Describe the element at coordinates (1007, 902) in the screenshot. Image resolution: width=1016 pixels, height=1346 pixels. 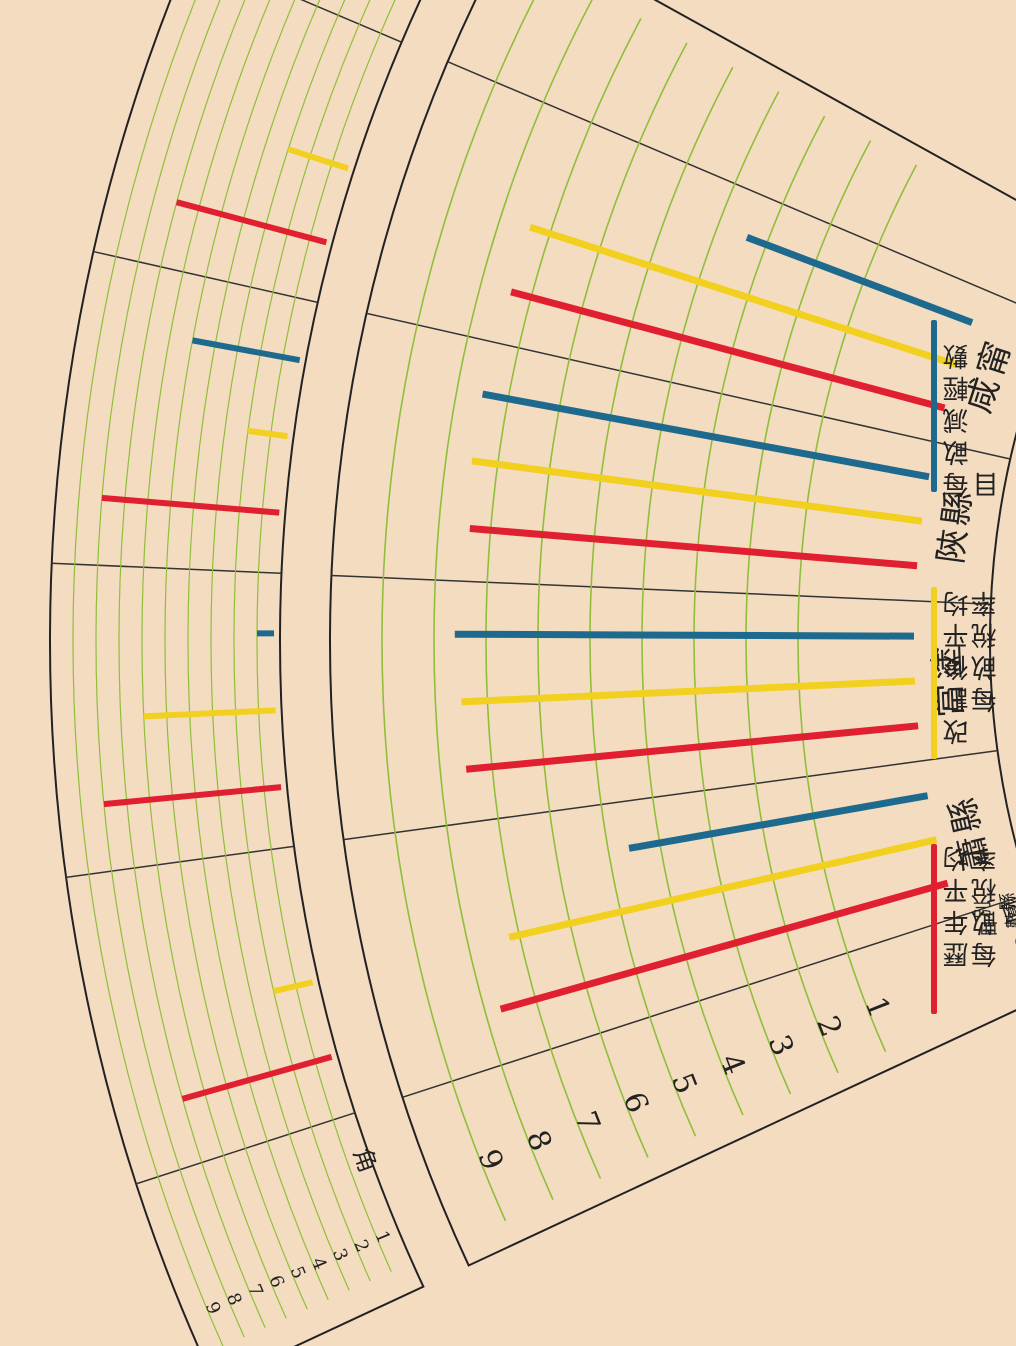
I see `corner-label-2: 縣` at that location.